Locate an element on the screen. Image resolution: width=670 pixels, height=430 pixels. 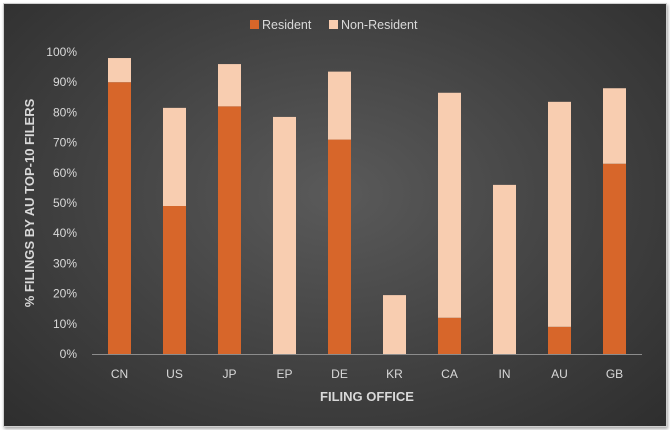
bar-gb-resident is located at coordinates (614, 258).